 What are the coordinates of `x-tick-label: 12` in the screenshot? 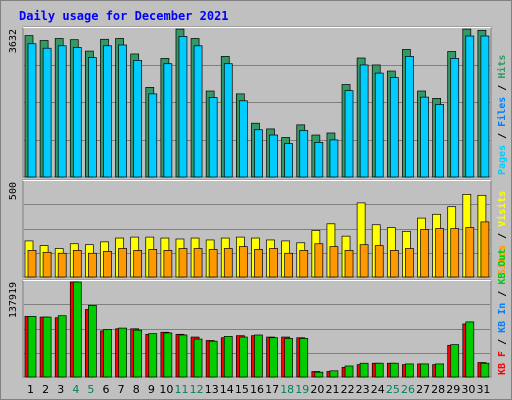 It's located at (197, 389).